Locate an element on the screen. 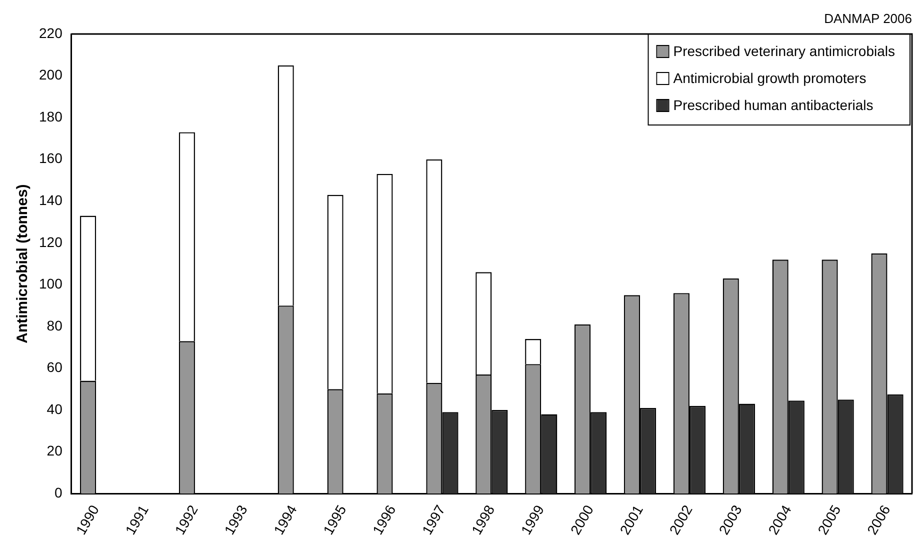 Image resolution: width=920 pixels, height=545 pixels. y-tick-label: 60 is located at coordinates (54, 367).